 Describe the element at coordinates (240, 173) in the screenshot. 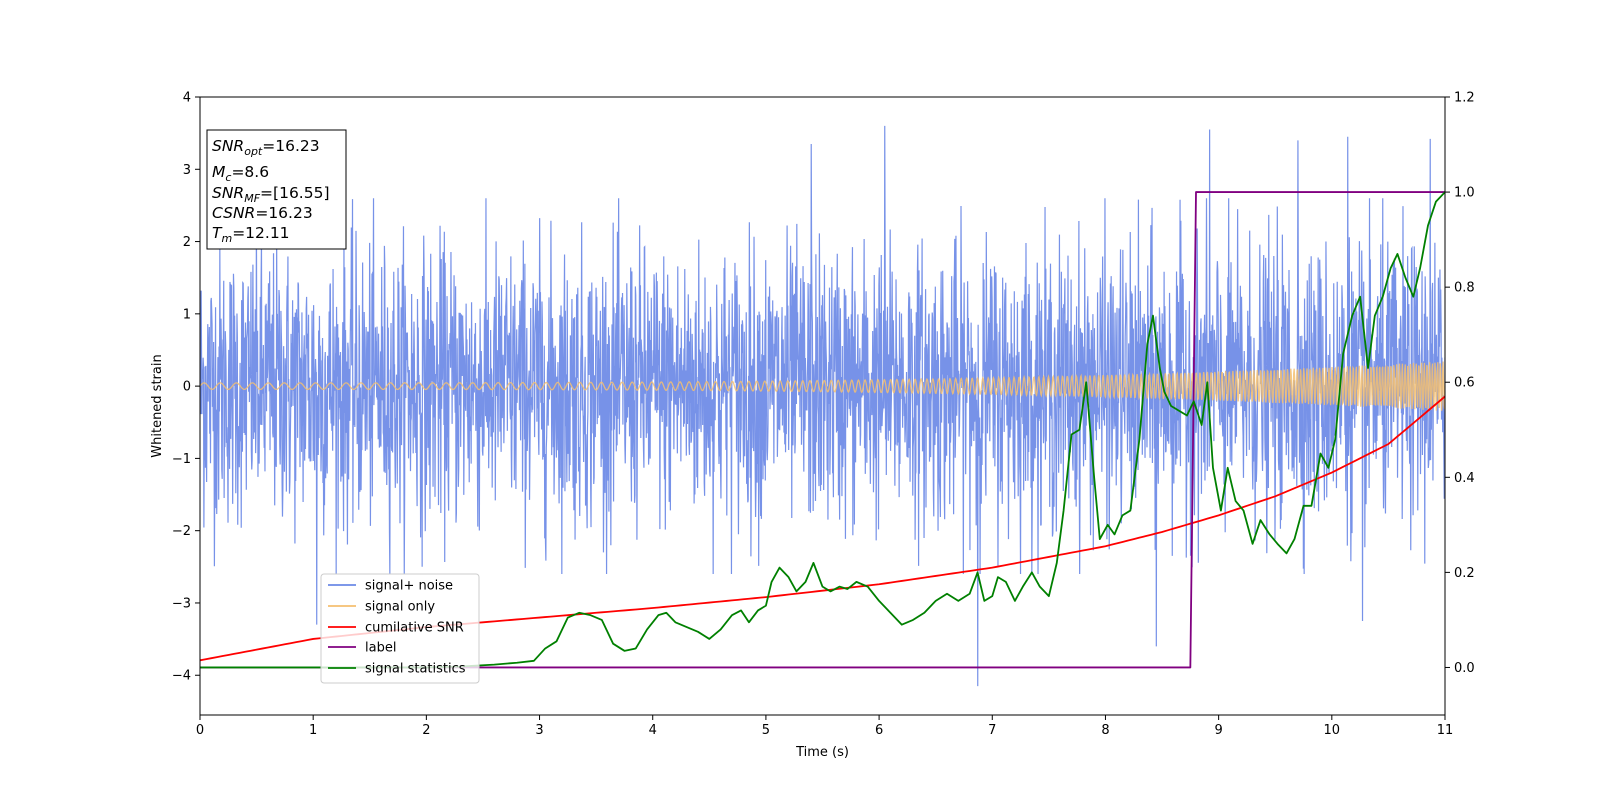

I see `info-line: Mc=8.6` at that location.